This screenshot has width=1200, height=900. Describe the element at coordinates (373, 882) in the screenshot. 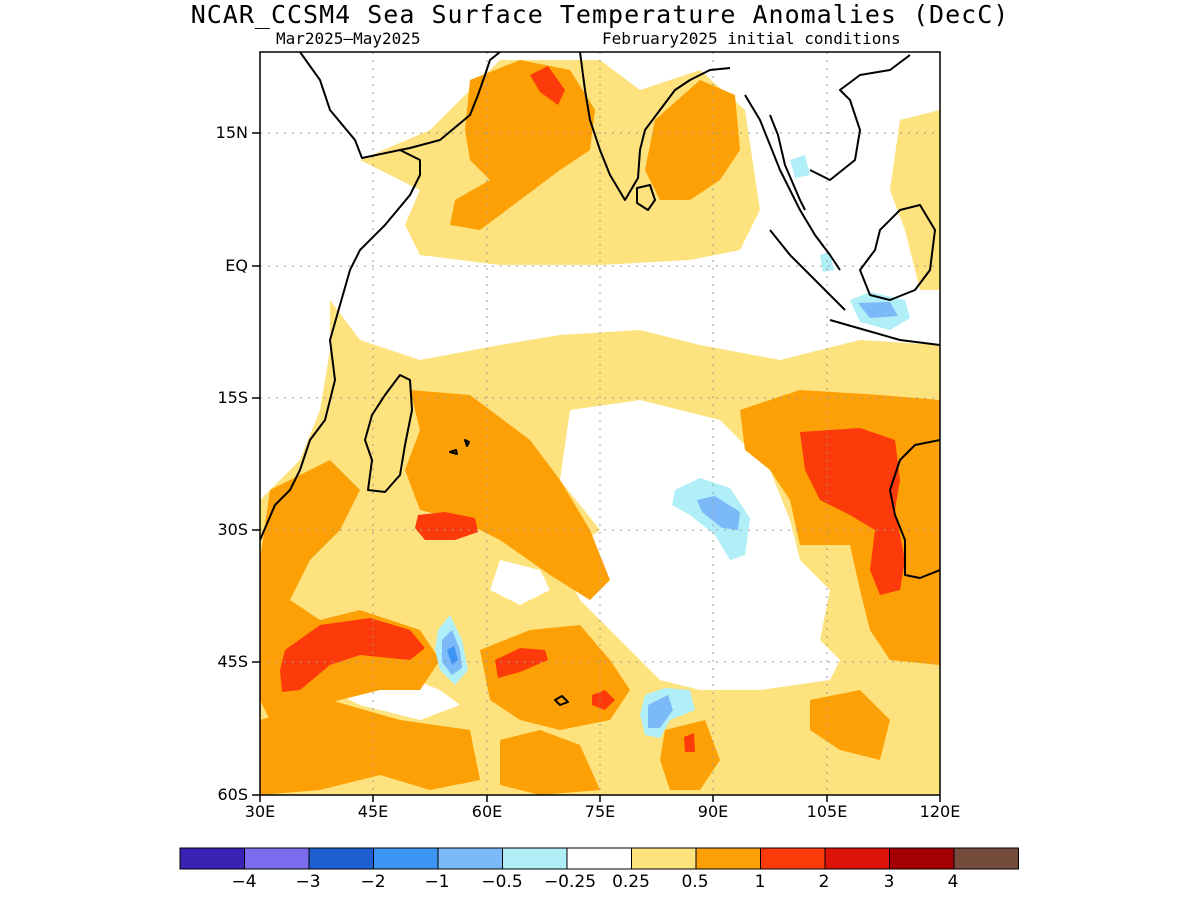

I see `colorbar-label: −2` at that location.